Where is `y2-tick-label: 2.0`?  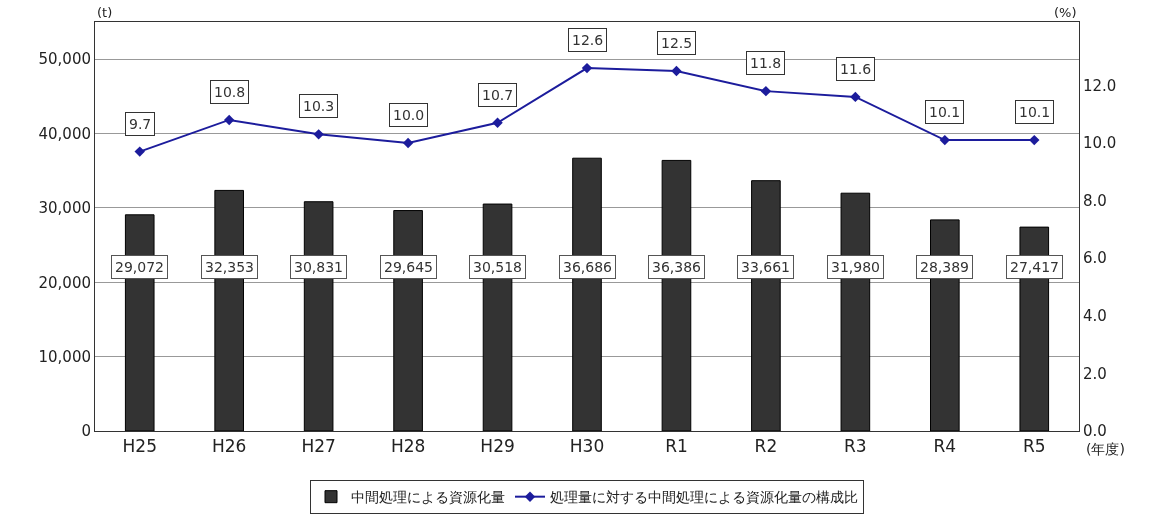 y2-tick-label: 2.0 is located at coordinates (1095, 373).